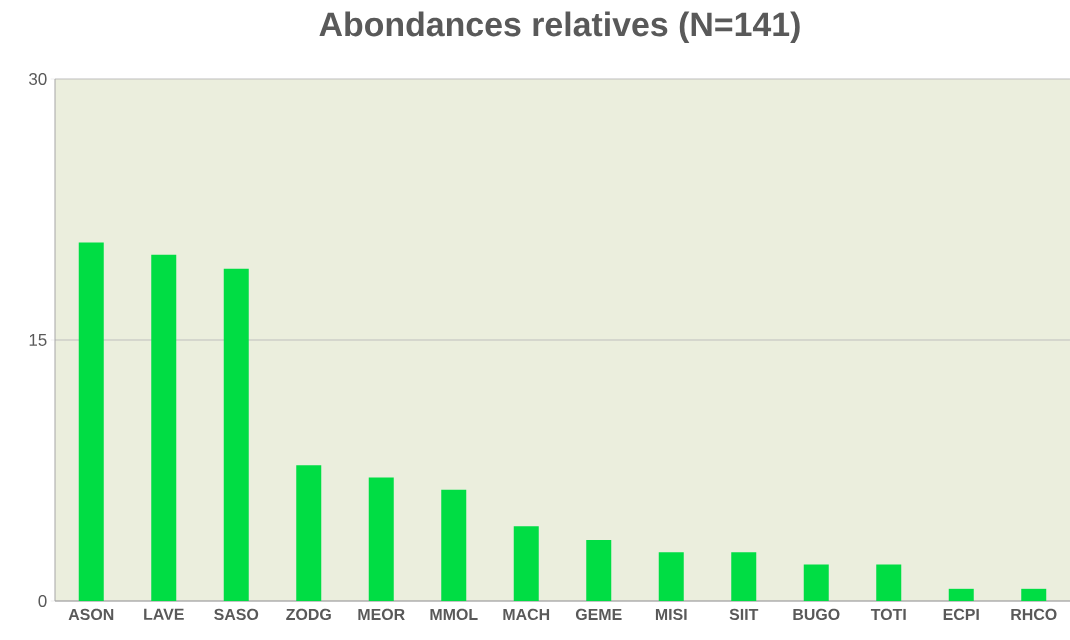  Describe the element at coordinates (744, 614) in the screenshot. I see `x-tick-label: SIIT` at that location.